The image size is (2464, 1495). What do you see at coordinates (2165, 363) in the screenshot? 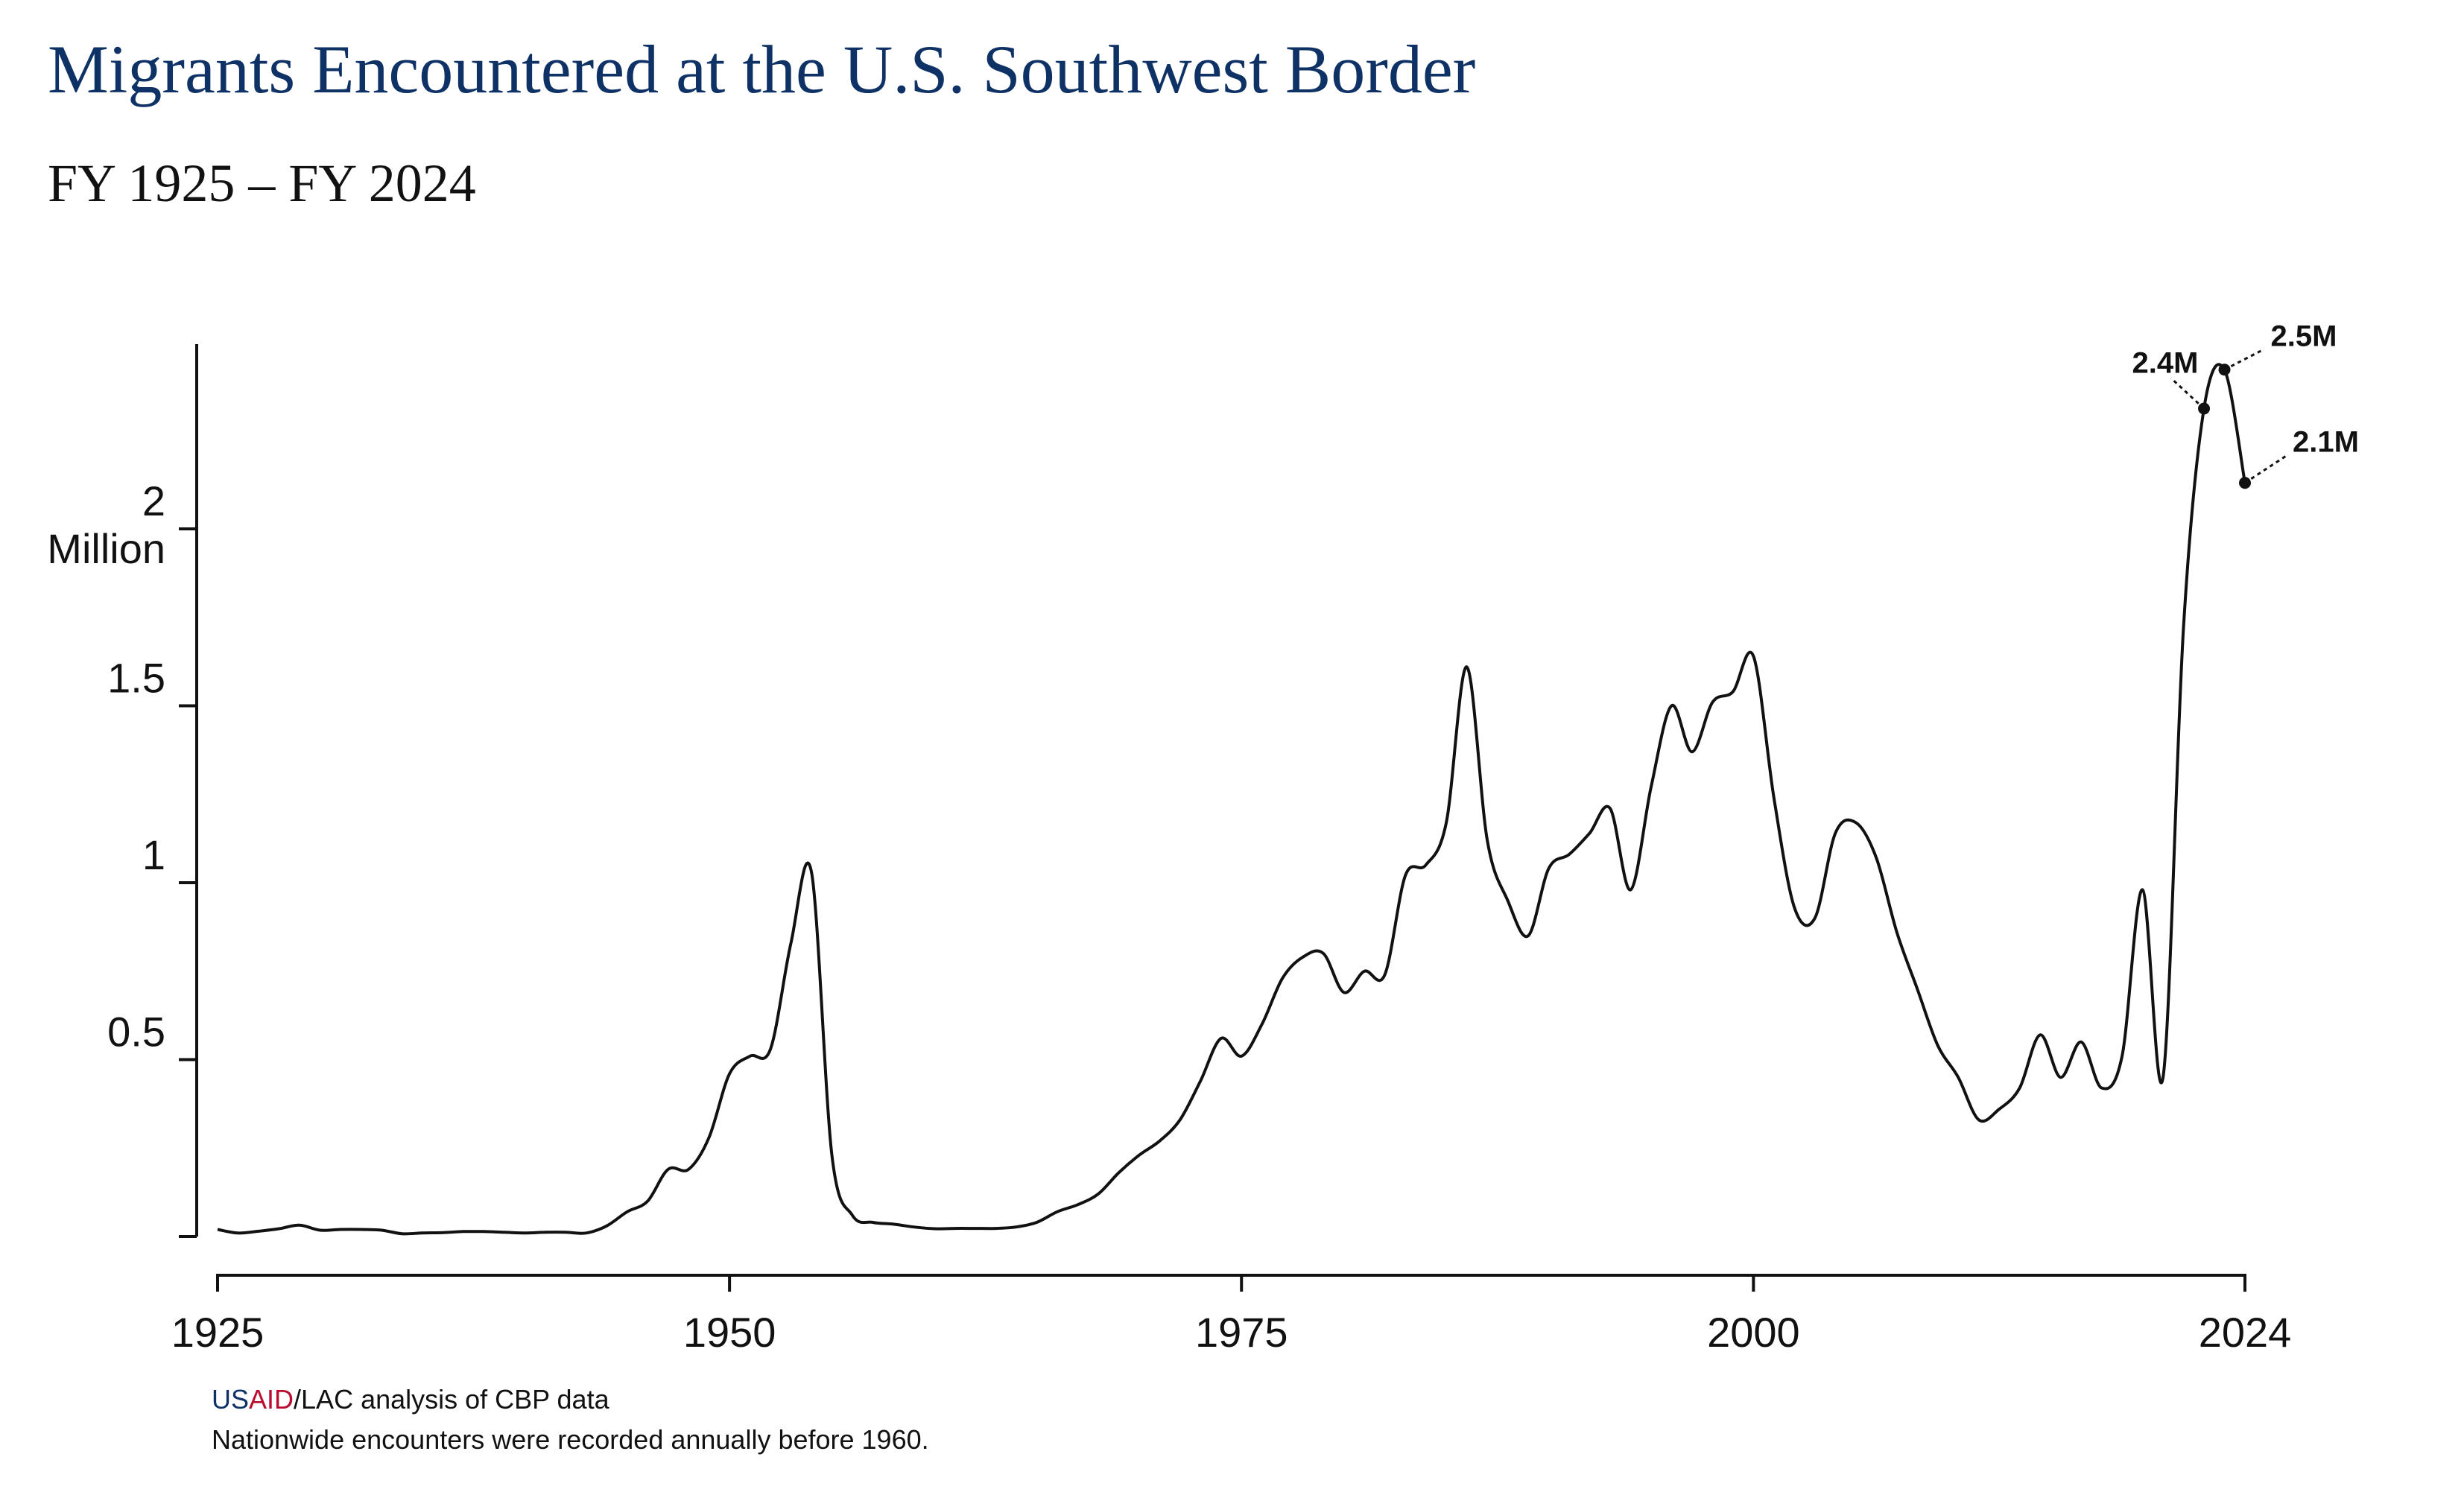
I see `annotation-label: 2.4M` at bounding box center [2165, 363].